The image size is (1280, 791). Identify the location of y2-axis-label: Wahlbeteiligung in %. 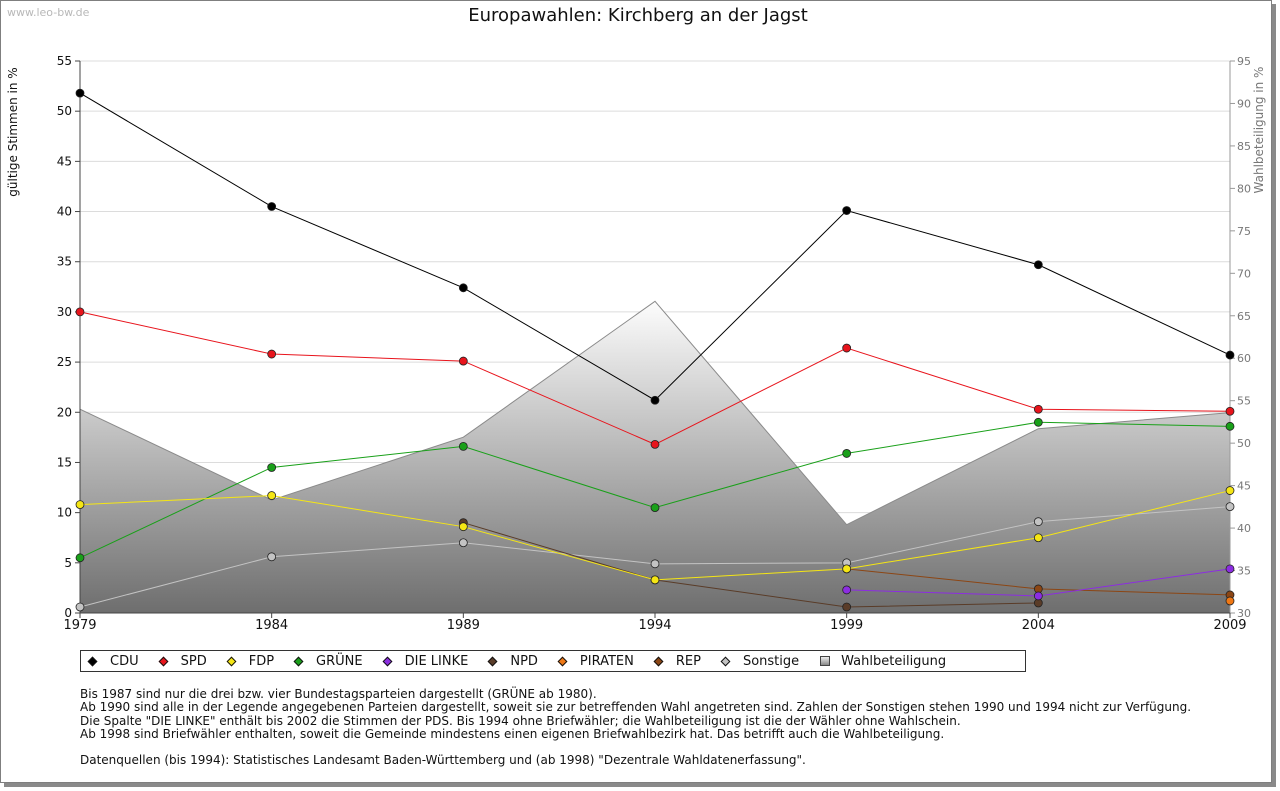
(1259, 130).